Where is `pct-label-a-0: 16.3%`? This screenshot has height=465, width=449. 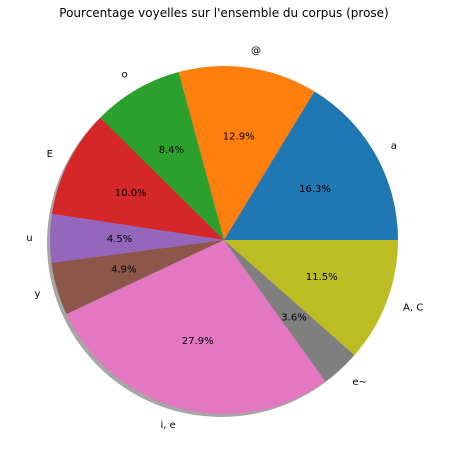
pct-label-a-0: 16.3% is located at coordinates (315, 189).